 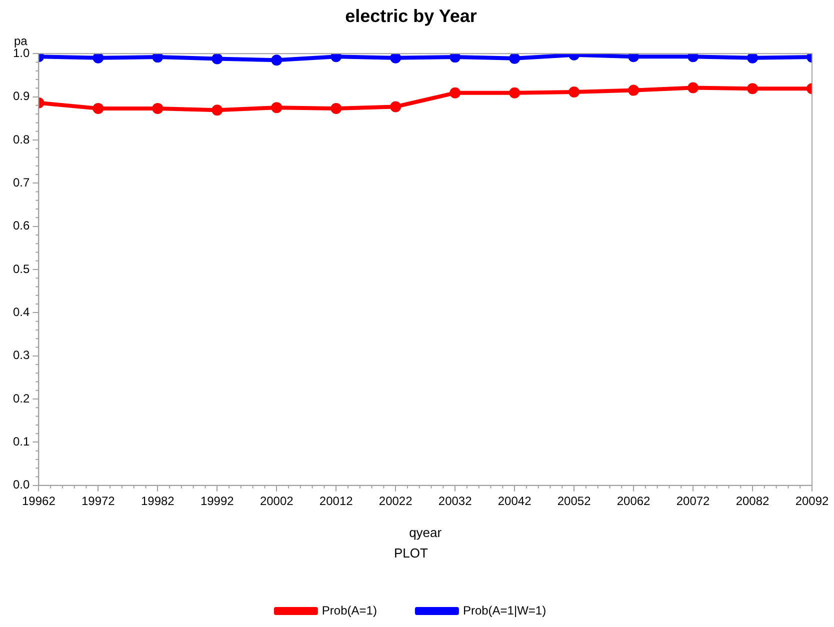 I want to click on legend-title: PLOT, so click(x=411, y=552).